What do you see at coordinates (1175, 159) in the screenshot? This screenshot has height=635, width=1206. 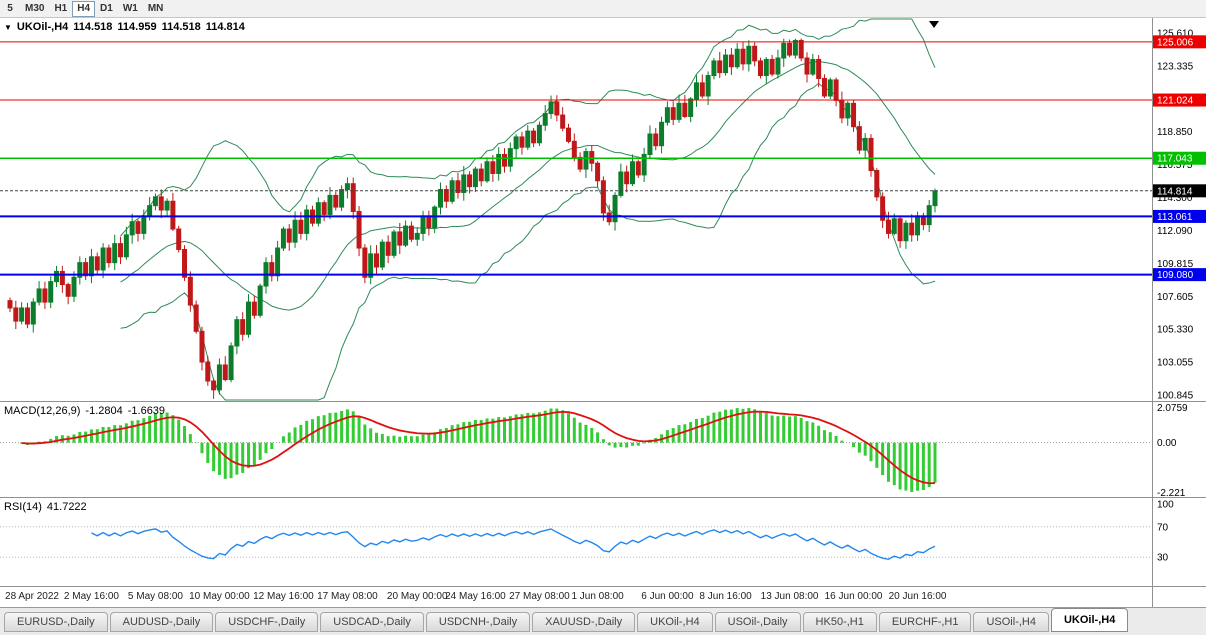 I see `level-price-box-label: 117.043` at bounding box center [1175, 159].